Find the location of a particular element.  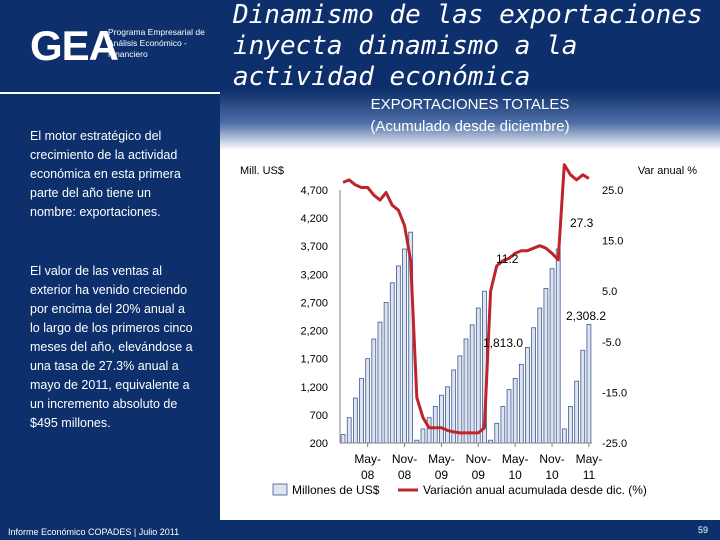

y-left-axis-title: Mill. US$ is located at coordinates (262, 171).